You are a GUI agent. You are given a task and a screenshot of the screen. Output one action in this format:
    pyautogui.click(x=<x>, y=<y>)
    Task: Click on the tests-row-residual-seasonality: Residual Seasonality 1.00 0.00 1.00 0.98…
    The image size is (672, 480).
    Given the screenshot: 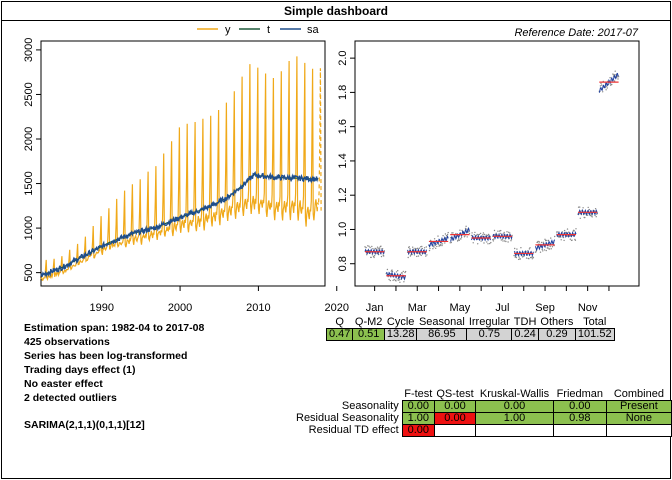 What is the action you would take?
    pyautogui.click(x=483, y=418)
    